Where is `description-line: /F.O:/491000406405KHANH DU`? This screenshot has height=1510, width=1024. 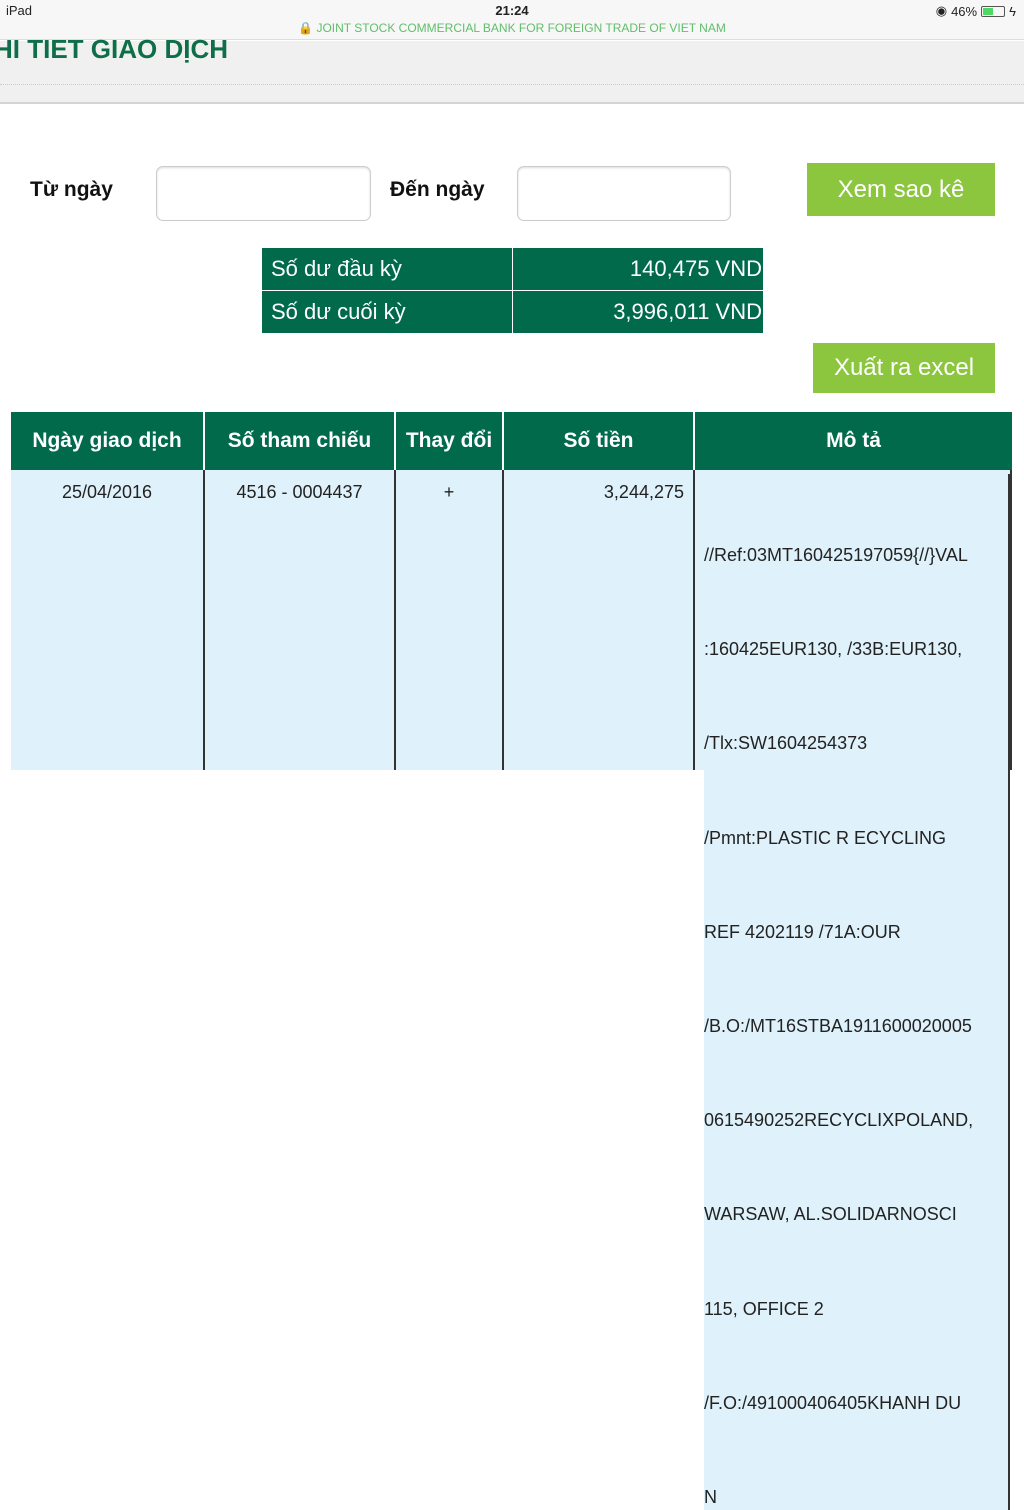 description-line: /F.O:/491000406405KHANH DU is located at coordinates (857, 1369).